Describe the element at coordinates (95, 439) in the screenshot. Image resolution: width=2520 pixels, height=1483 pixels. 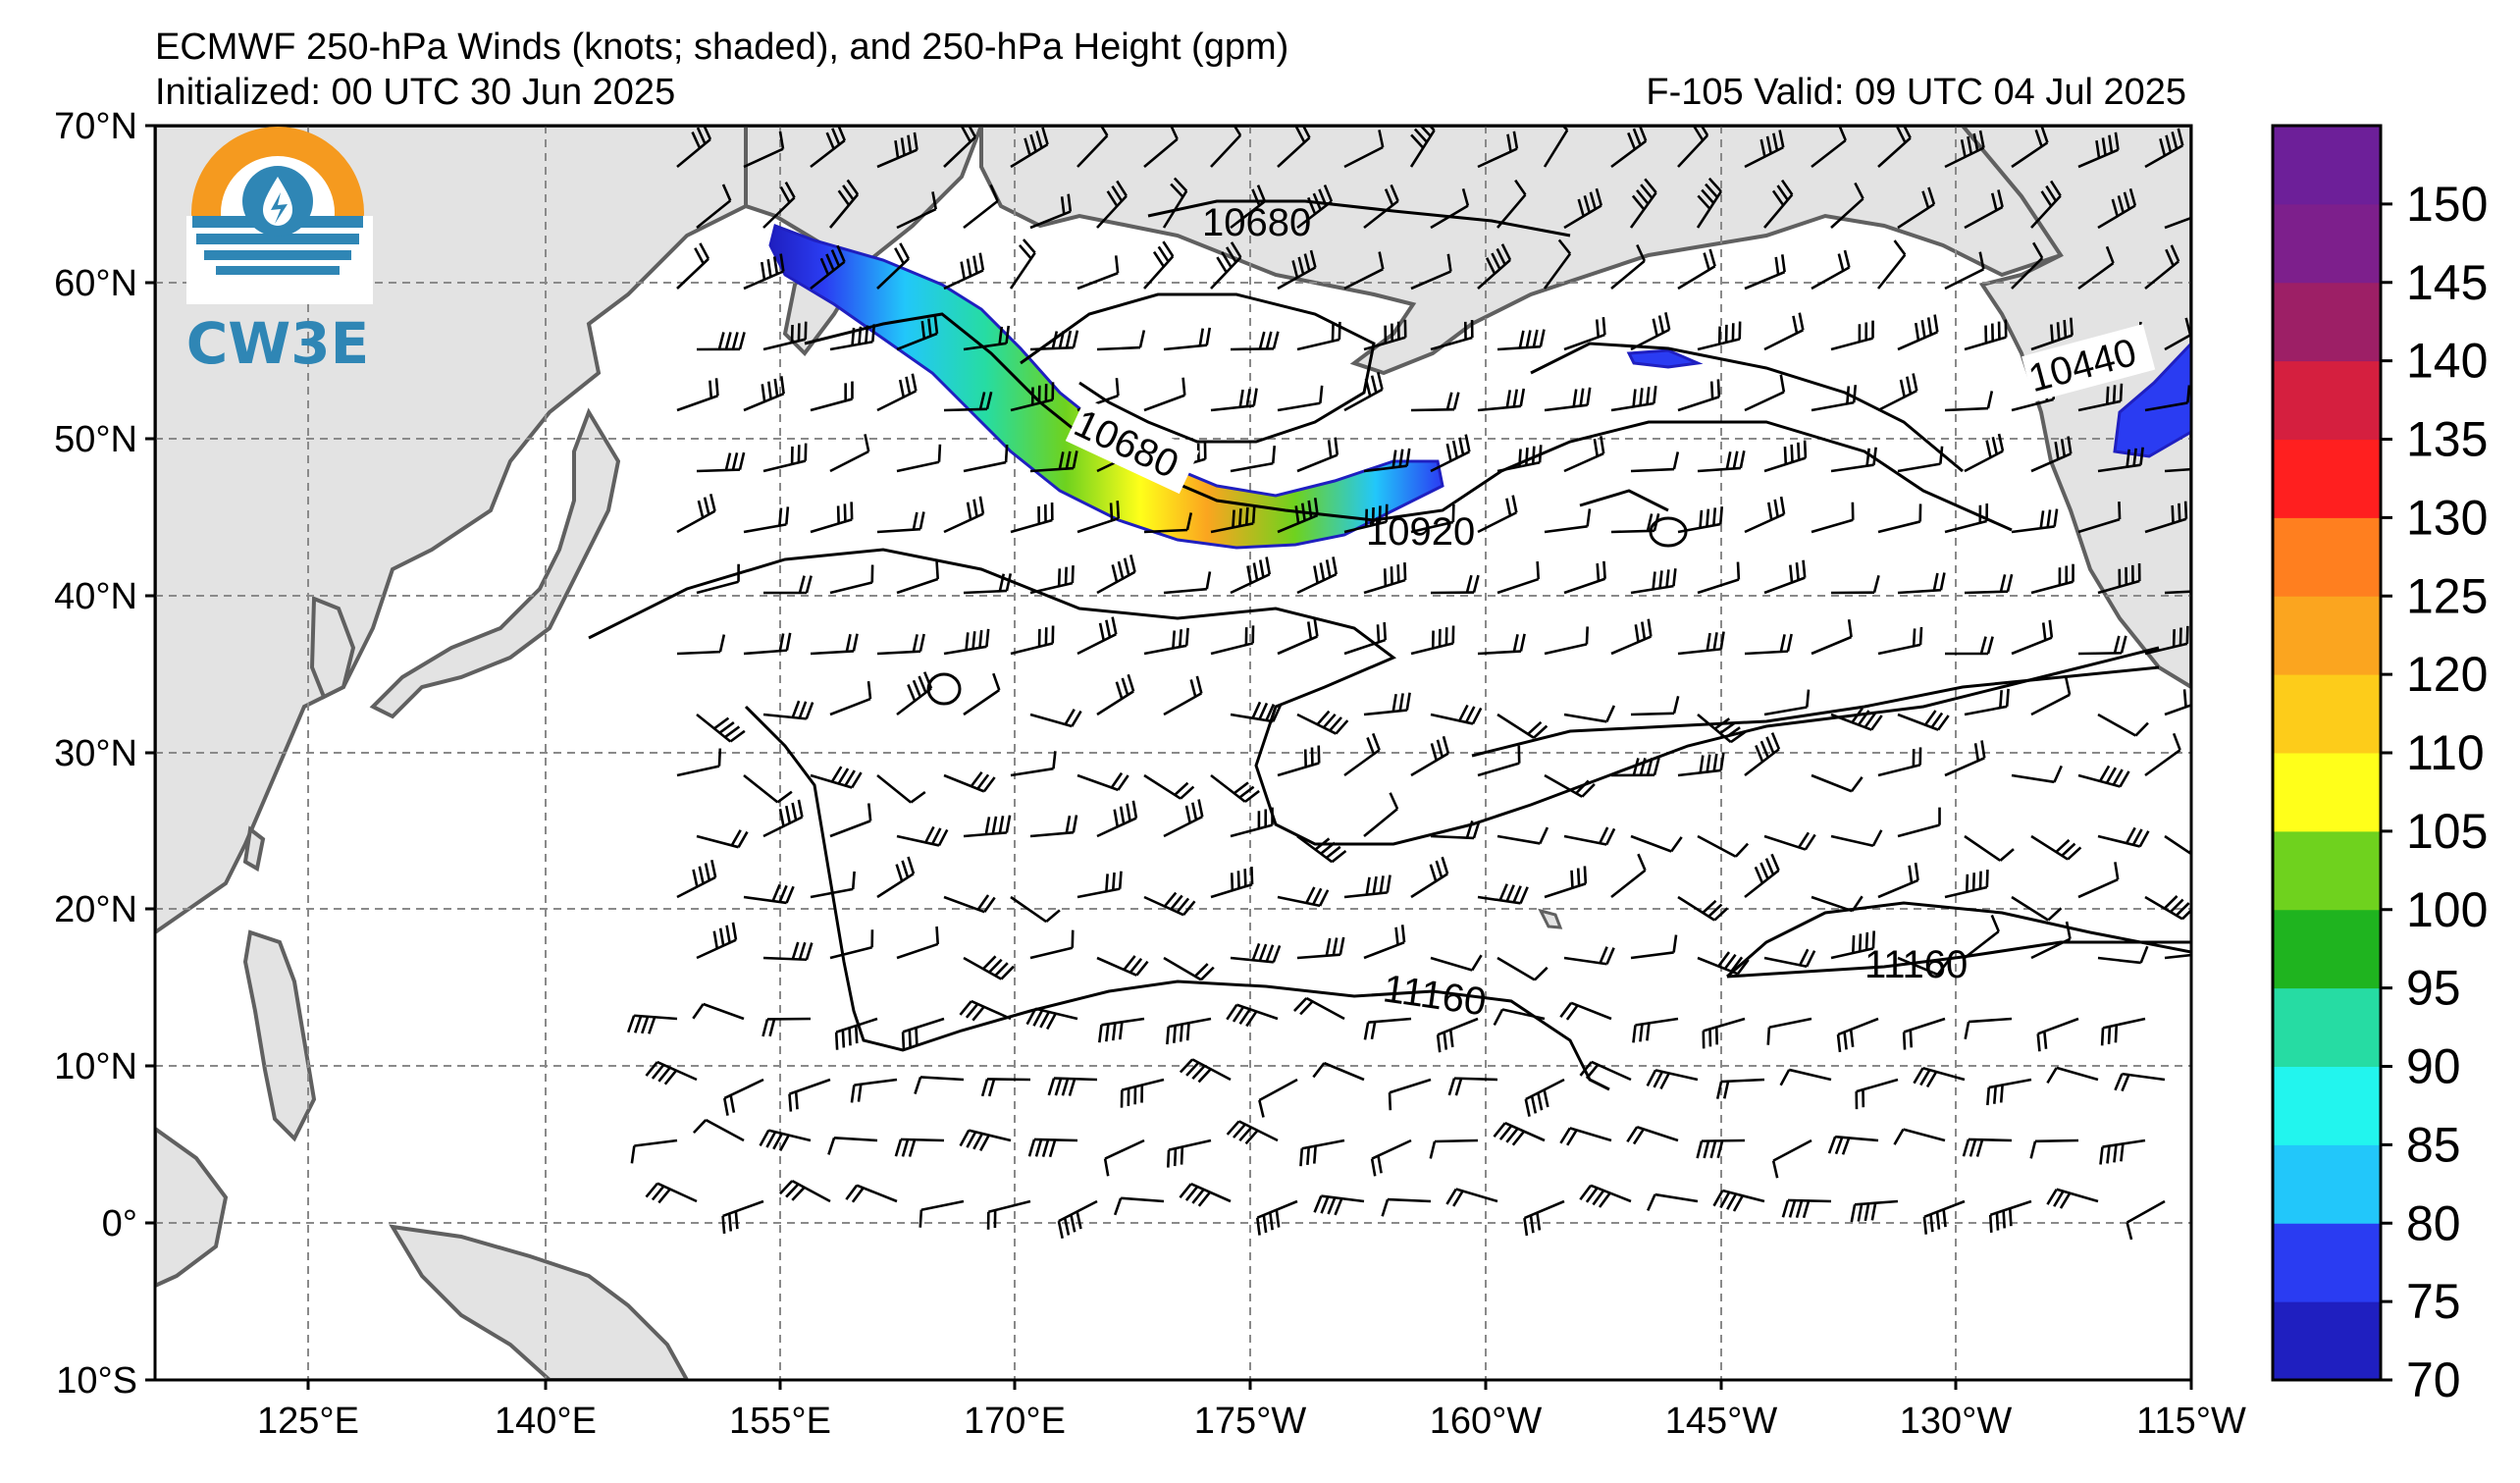
I see `lat-label: 50°N` at that location.